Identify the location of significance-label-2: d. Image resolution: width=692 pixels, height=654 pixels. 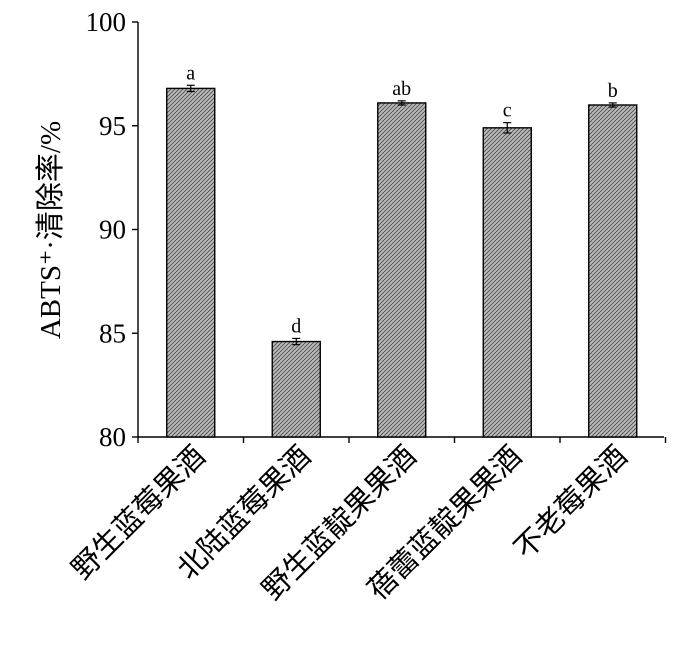
(296, 326).